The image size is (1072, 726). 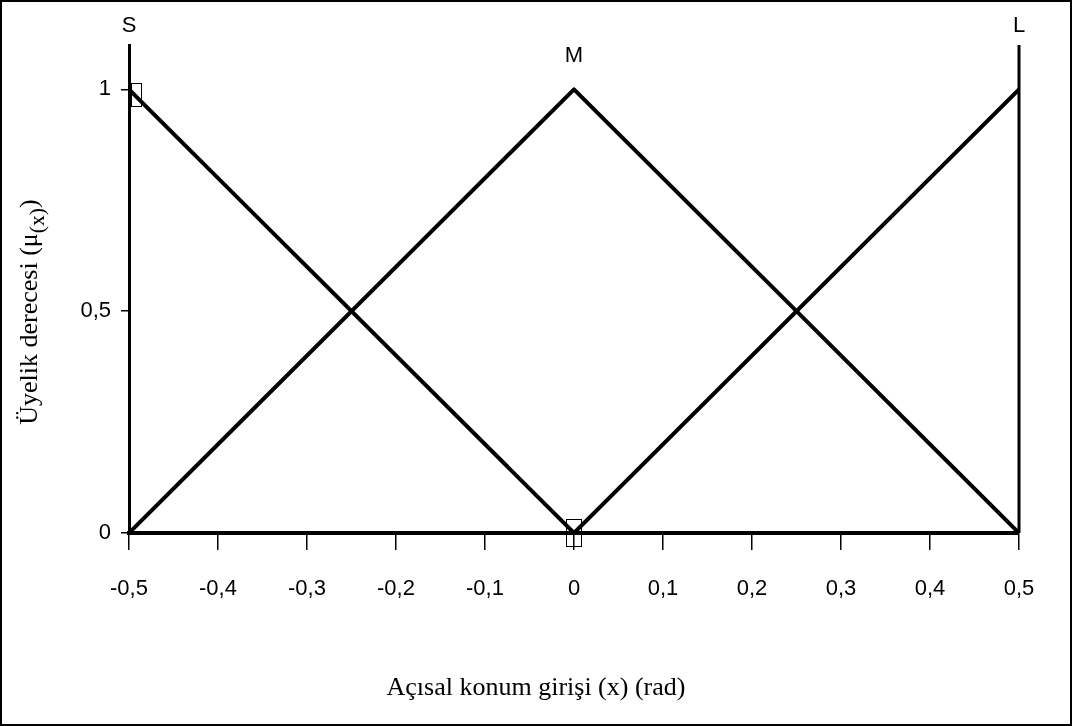 What do you see at coordinates (104, 88) in the screenshot?
I see `y-tick-label: 1` at bounding box center [104, 88].